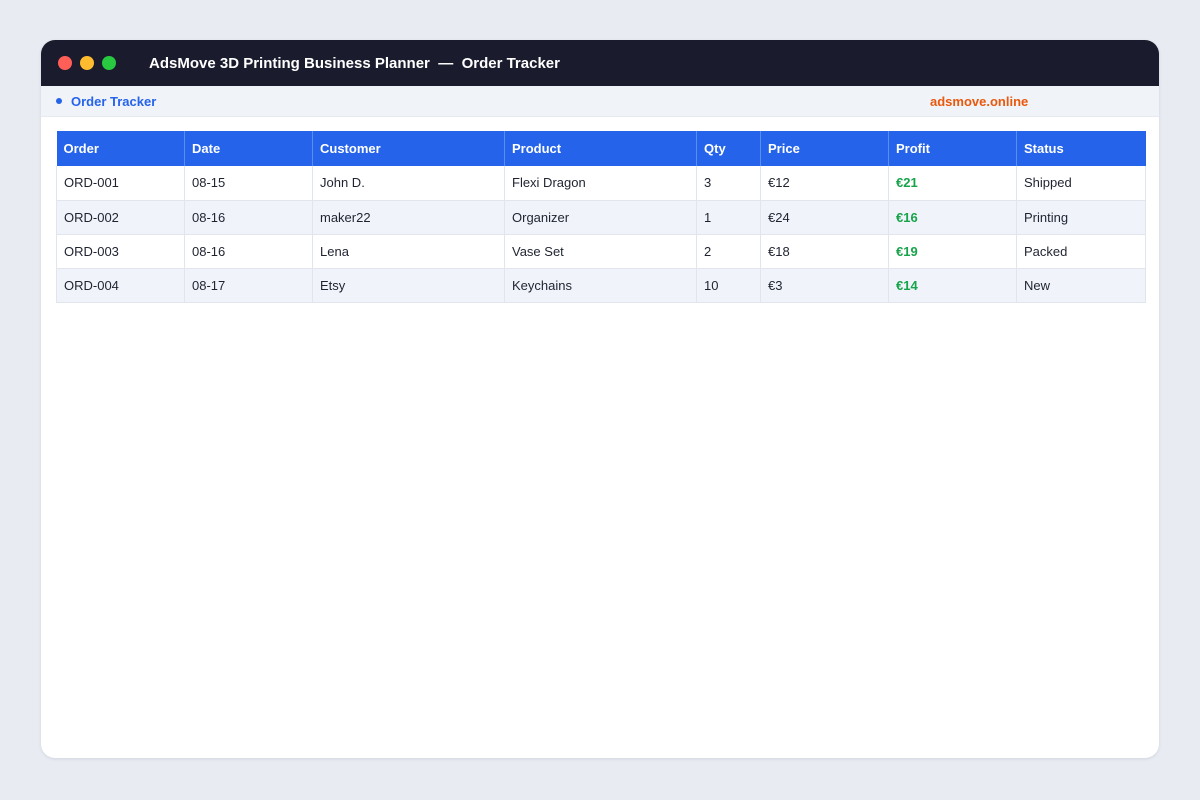  I want to click on product-cell: Organizer, so click(600, 217).